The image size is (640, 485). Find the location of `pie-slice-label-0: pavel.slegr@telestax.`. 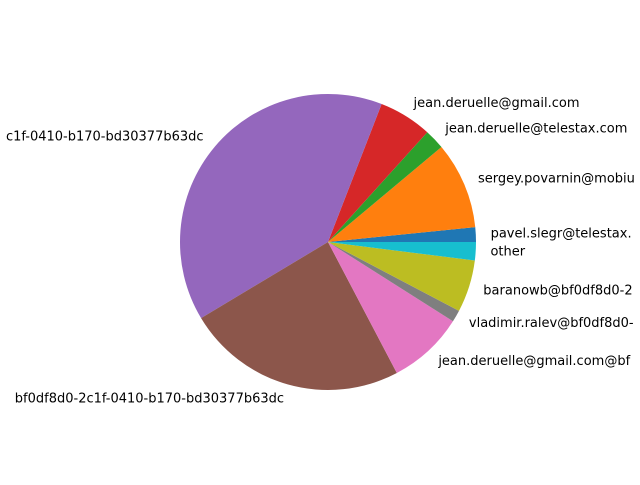

pie-slice-label-0: pavel.slegr@telestax. is located at coordinates (561, 233).